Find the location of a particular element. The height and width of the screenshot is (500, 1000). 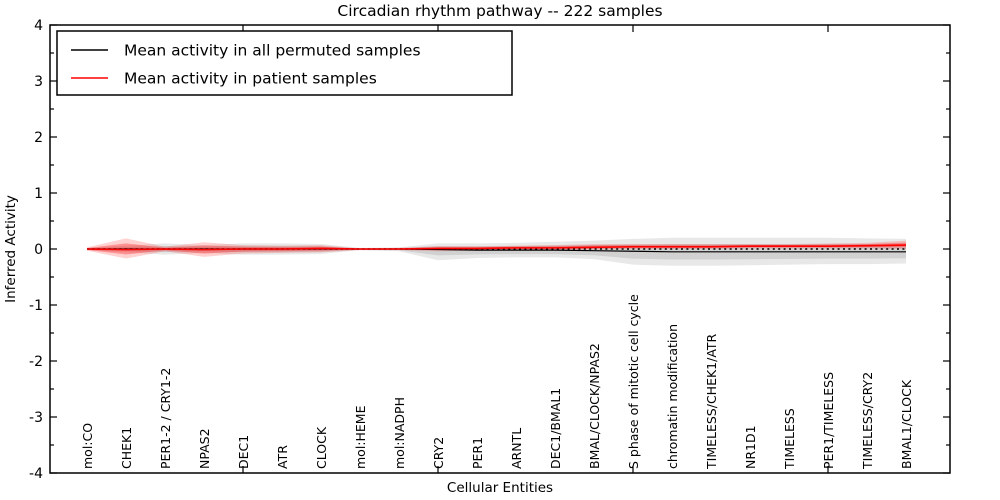

x-category-label: PER1 is located at coordinates (477, 453).